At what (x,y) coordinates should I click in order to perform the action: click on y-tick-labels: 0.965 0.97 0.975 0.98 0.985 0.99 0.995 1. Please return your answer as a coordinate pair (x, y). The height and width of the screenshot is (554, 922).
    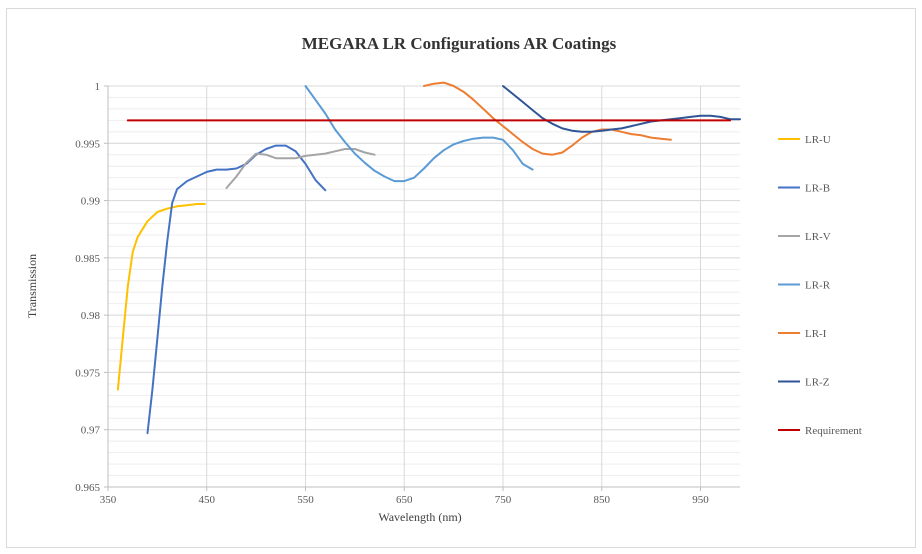
    Looking at the image, I should click on (87, 287).